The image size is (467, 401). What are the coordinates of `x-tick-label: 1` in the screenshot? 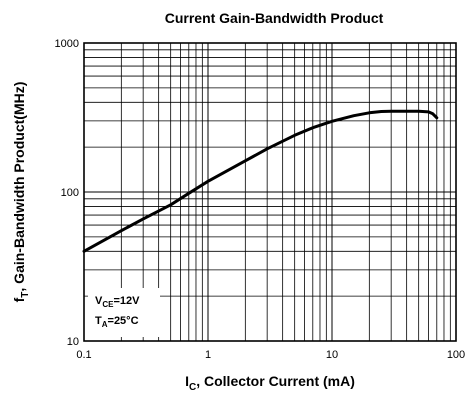 It's located at (208, 355).